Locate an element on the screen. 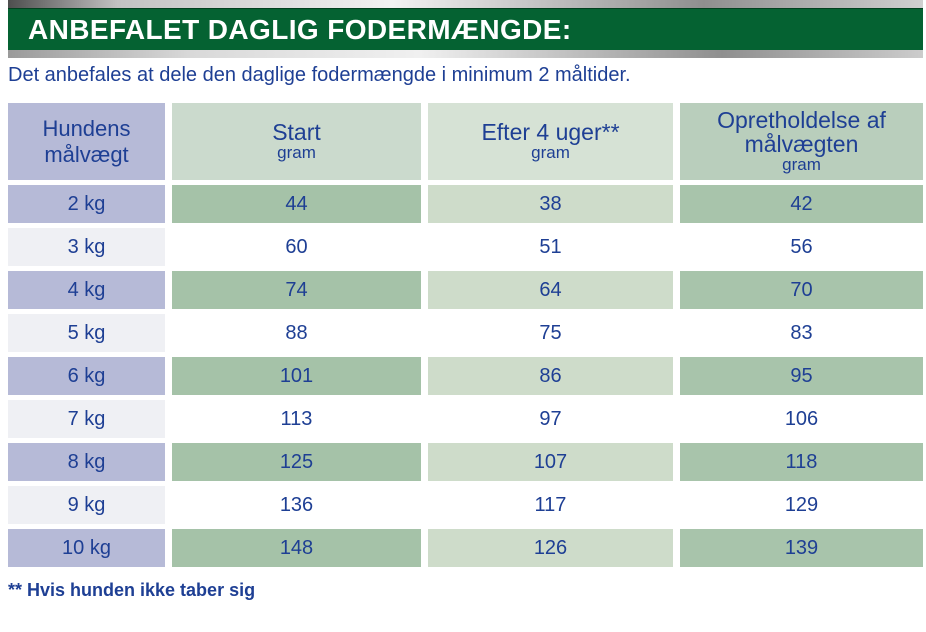 This screenshot has height=632, width=926. weight-cell: 5 kg is located at coordinates (86, 333).